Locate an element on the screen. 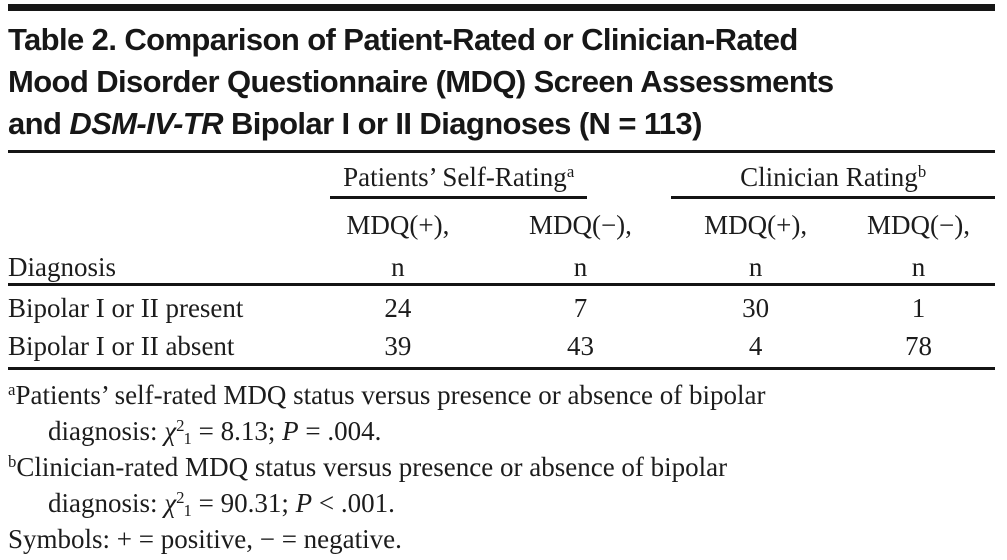  footnote-a-ref: a is located at coordinates (570, 171).